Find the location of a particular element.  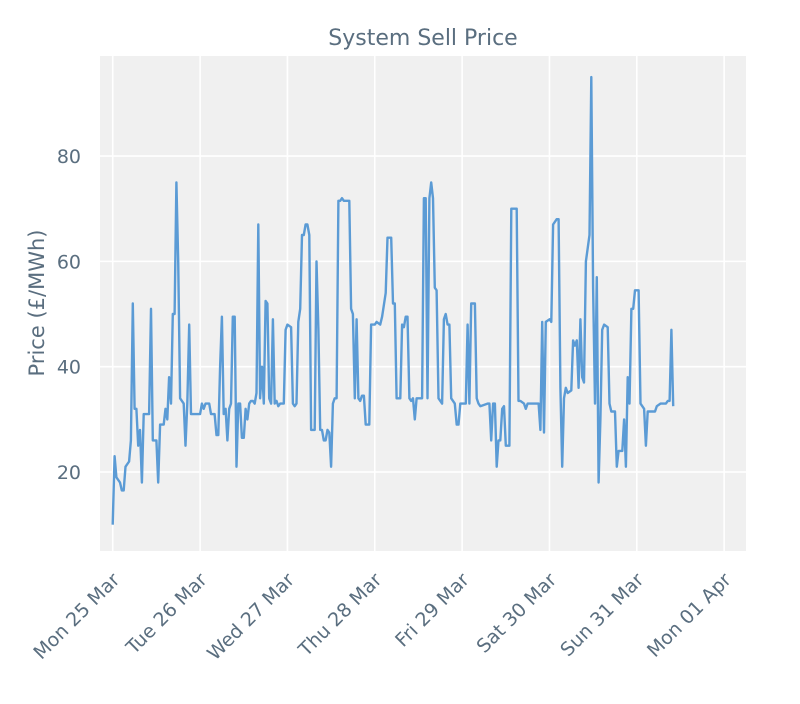

y-tick-label: 80 is located at coordinates (69, 157).